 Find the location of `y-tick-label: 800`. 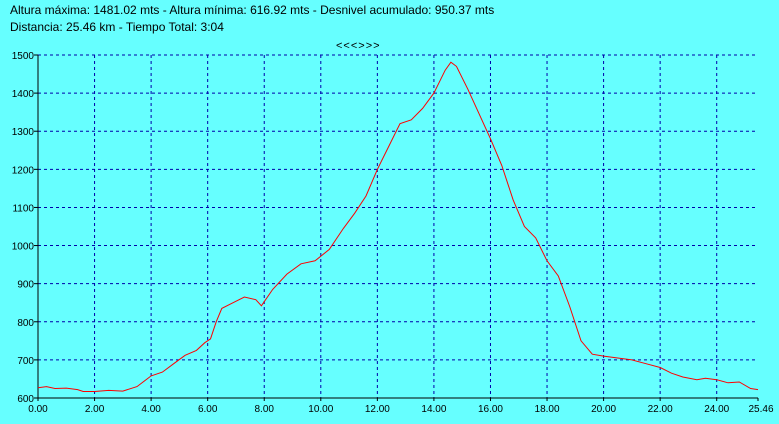

y-tick-label: 800 is located at coordinates (25, 323).